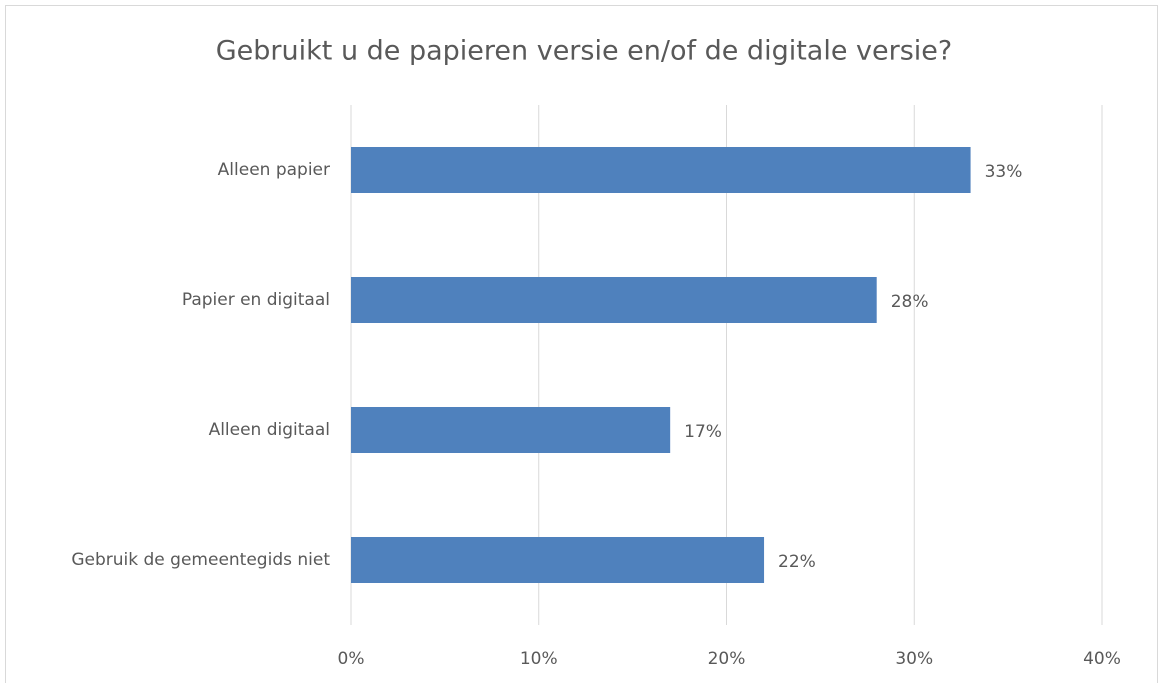 Image resolution: width=1163 pixels, height=683 pixels. I want to click on y-tick-label: Gebruik de gemeentegids niet, so click(200, 560).